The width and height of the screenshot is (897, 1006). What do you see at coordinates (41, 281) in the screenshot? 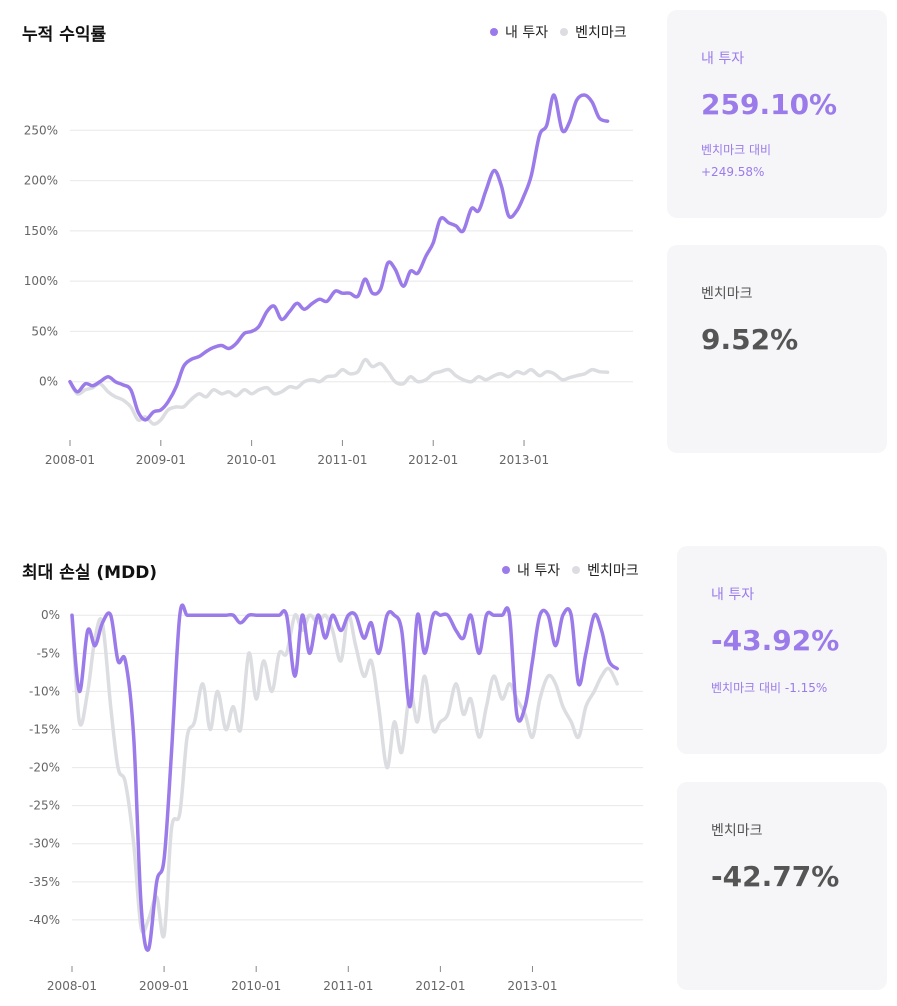
I see `y-tick-label: 100%` at bounding box center [41, 281].